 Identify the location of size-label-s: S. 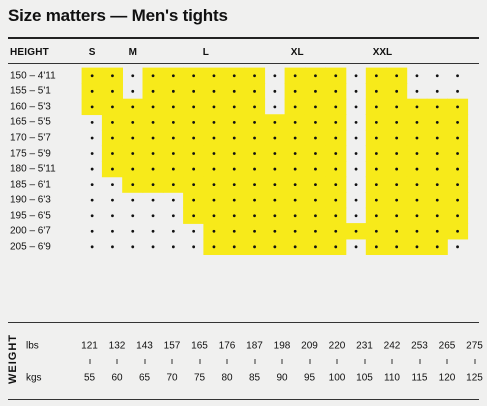
(92, 52).